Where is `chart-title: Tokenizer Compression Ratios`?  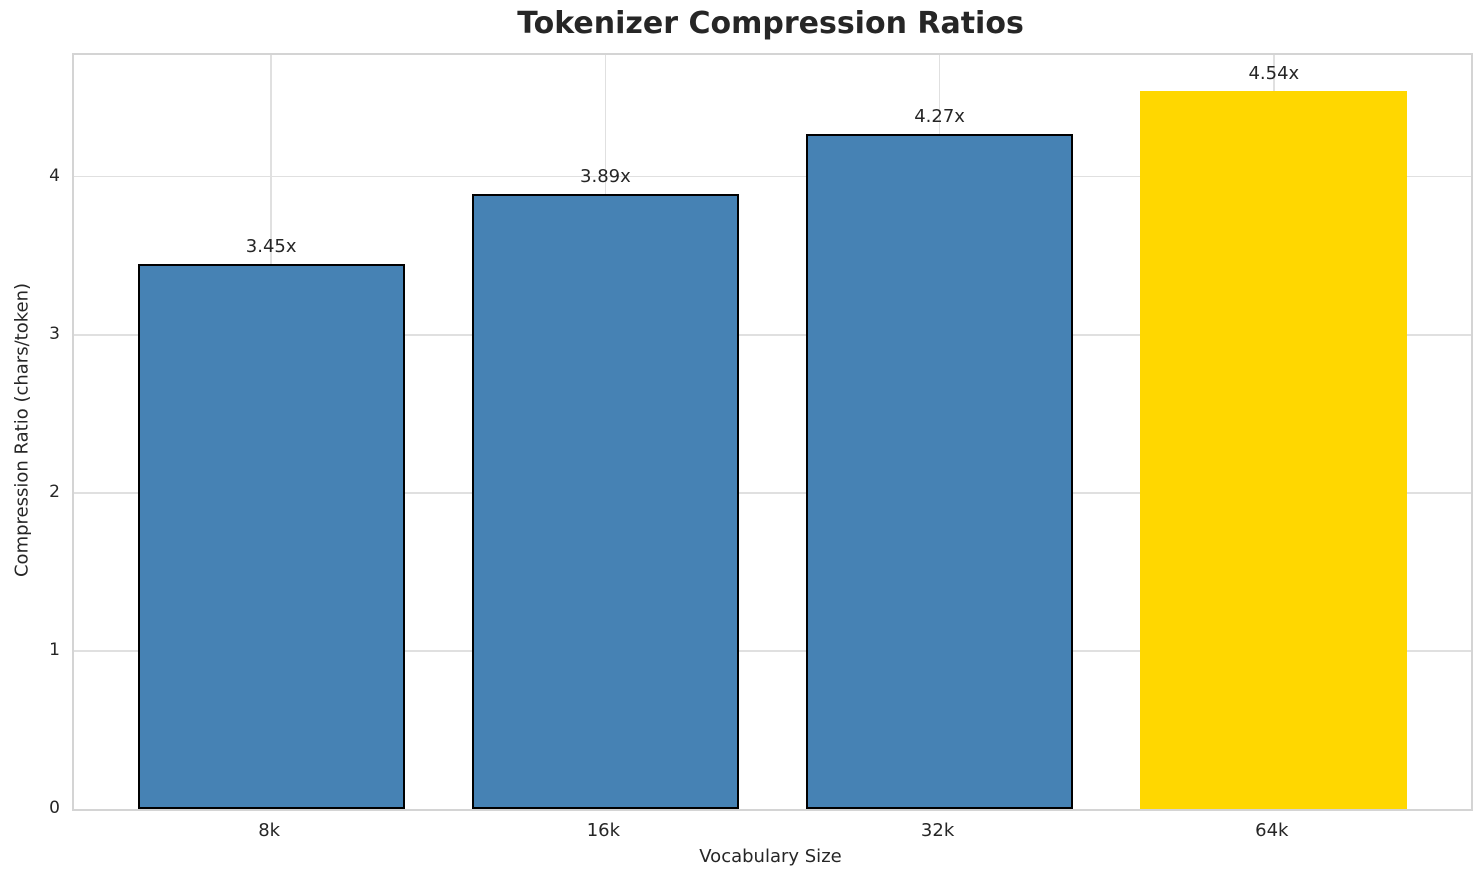 chart-title: Tokenizer Compression Ratios is located at coordinates (770, 23).